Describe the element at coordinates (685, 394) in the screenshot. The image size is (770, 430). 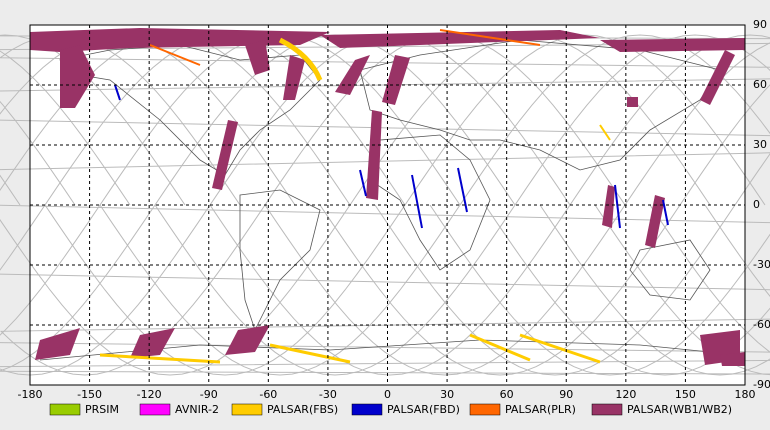
I see `x-tick-label: 150` at that location.